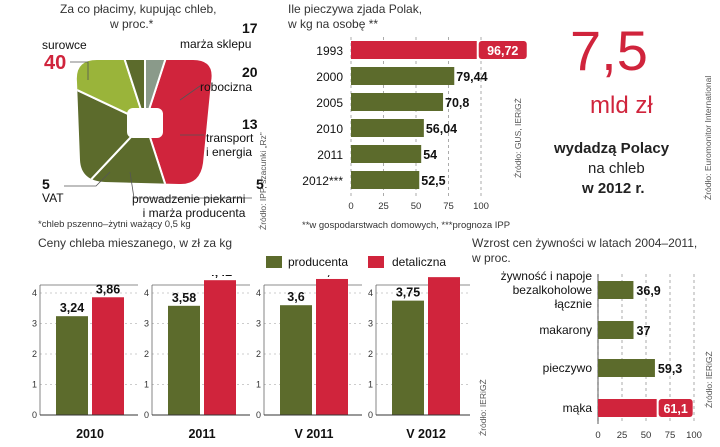 Image resolution: width=720 pixels, height=447 pixels. What do you see at coordinates (258, 415) in the screenshot?
I see `prices-tick-V2011-0: 0` at bounding box center [258, 415].